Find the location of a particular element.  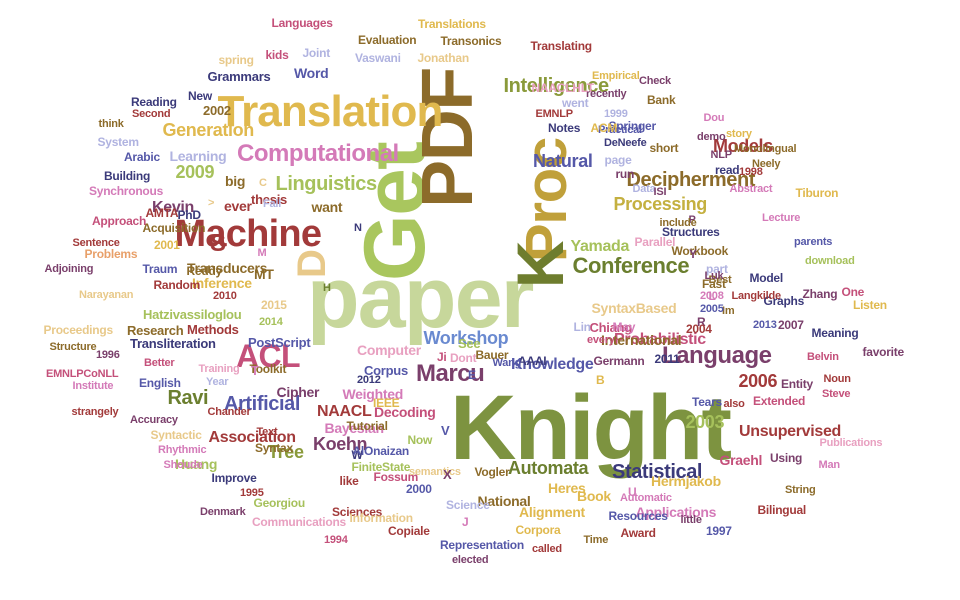

cloud-word: 2002 is located at coordinates (217, 110).